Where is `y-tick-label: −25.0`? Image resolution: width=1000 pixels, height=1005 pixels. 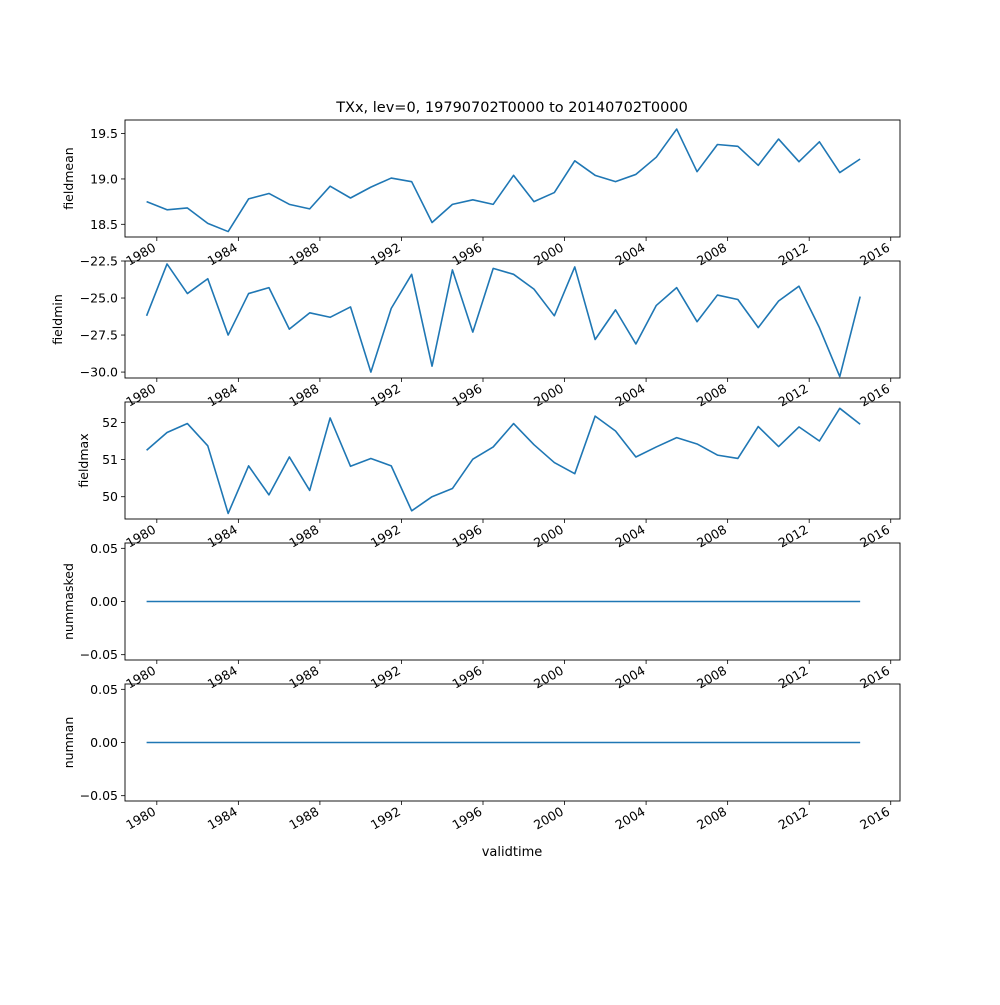 y-tick-label: −25.0 is located at coordinates (99, 298).